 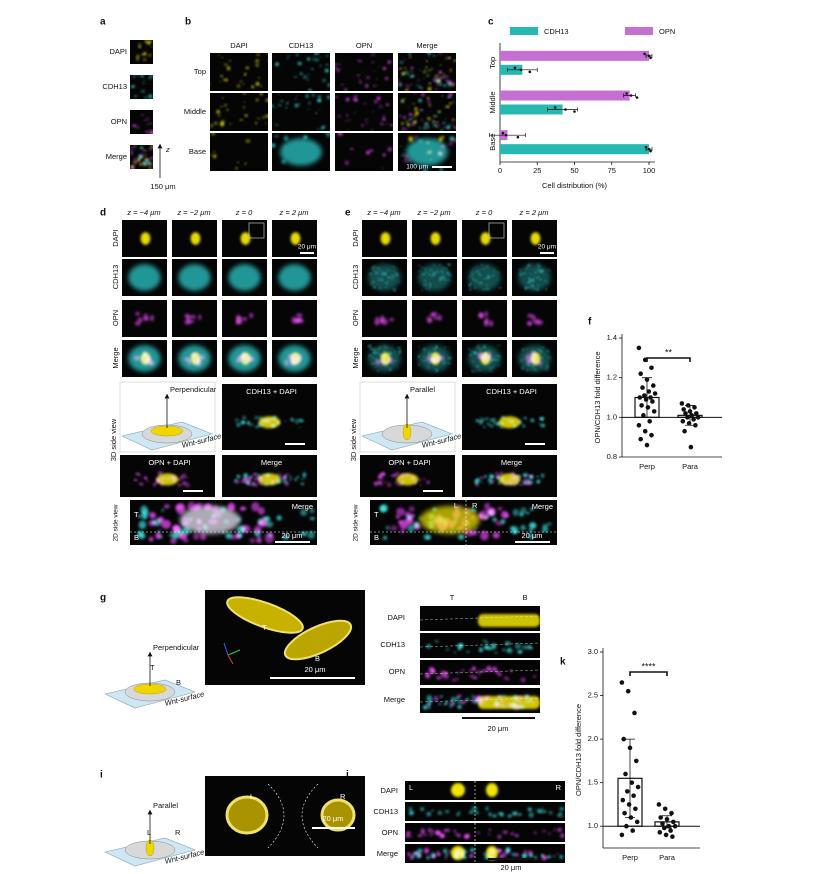 I want to click on x-axis-label: Cell distribution (%), so click(x=575, y=185).